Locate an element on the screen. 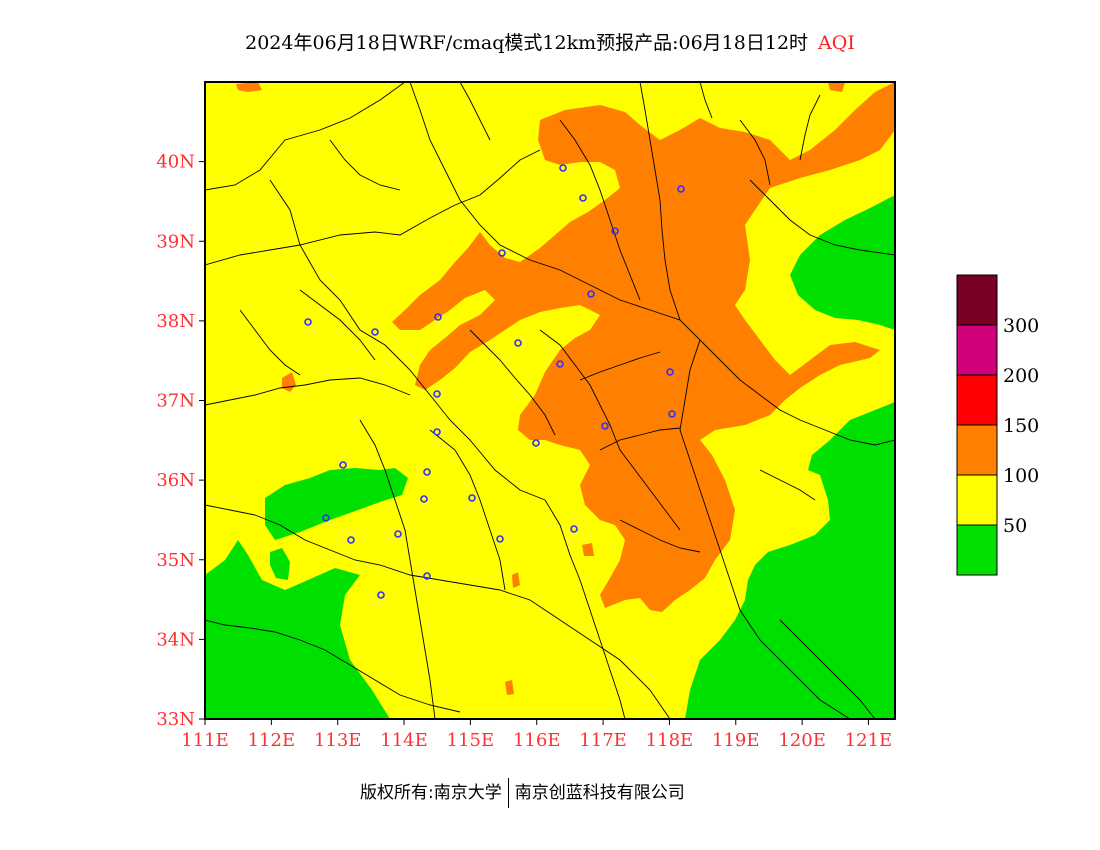 This screenshot has height=850, width=1100. latitude-tick-label: 37N is located at coordinates (175, 401).